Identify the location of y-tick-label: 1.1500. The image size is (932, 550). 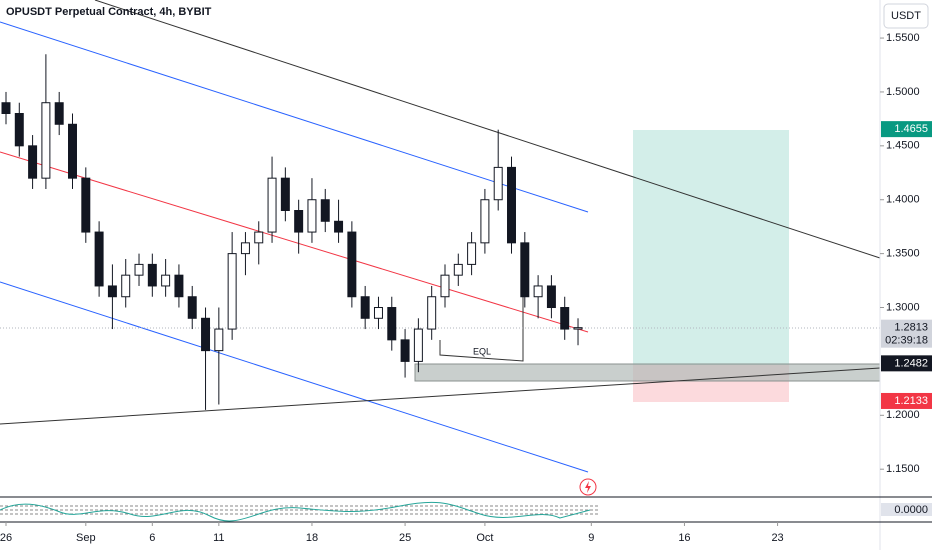
(903, 469).